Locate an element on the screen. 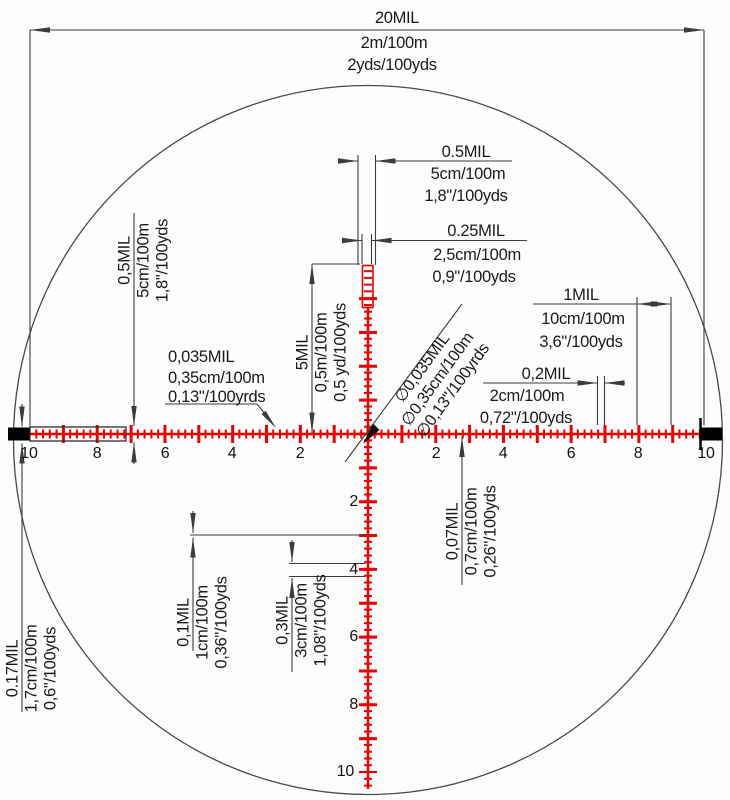 This screenshot has height=800, width=730. dim-03mil-line1: 0,3MIL is located at coordinates (282, 620).